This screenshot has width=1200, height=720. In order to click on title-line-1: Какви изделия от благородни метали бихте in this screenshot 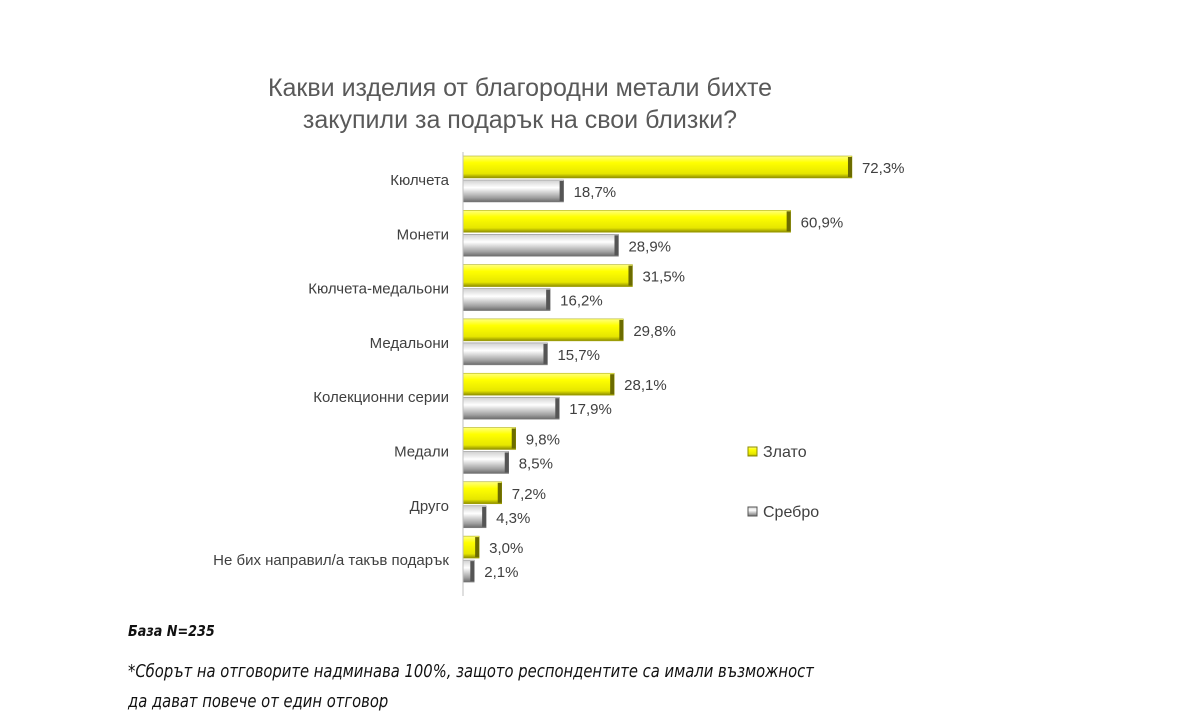, I will do `click(520, 88)`.